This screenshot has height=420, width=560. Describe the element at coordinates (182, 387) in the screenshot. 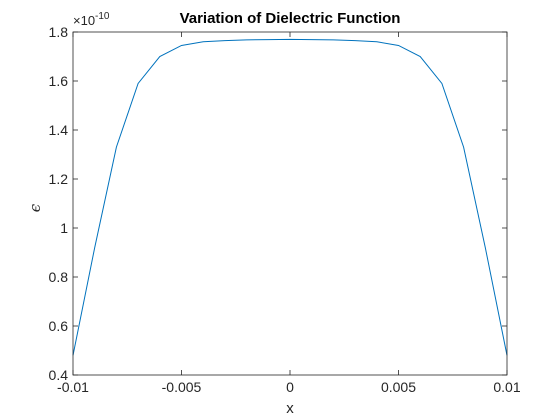

I see `x-tick-label: -0.005` at that location.